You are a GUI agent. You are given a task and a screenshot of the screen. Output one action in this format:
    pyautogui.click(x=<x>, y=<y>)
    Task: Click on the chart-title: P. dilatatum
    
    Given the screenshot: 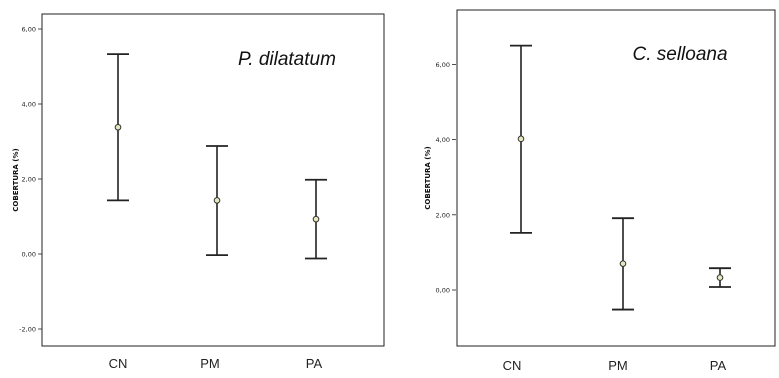 What is the action you would take?
    pyautogui.click(x=287, y=59)
    